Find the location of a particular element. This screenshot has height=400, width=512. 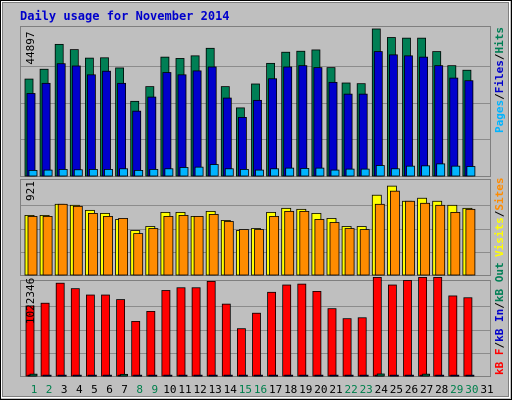

day-label-3: 3 is located at coordinates (64, 389).